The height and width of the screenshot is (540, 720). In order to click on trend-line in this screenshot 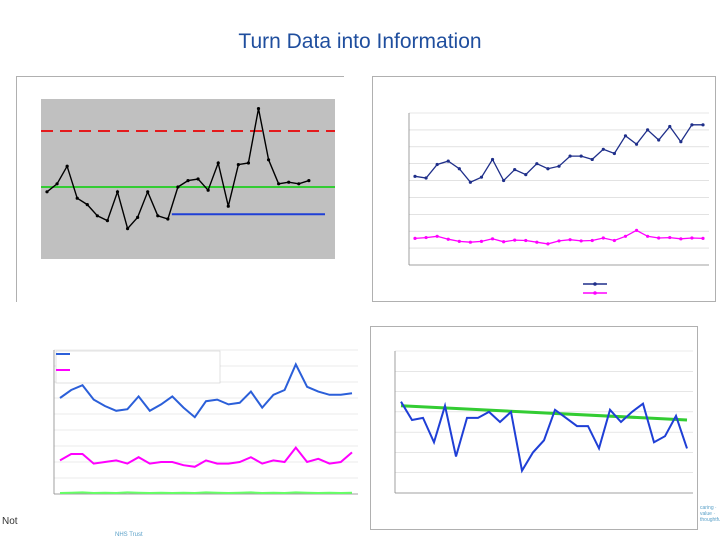, I will do `click(544, 413)`.